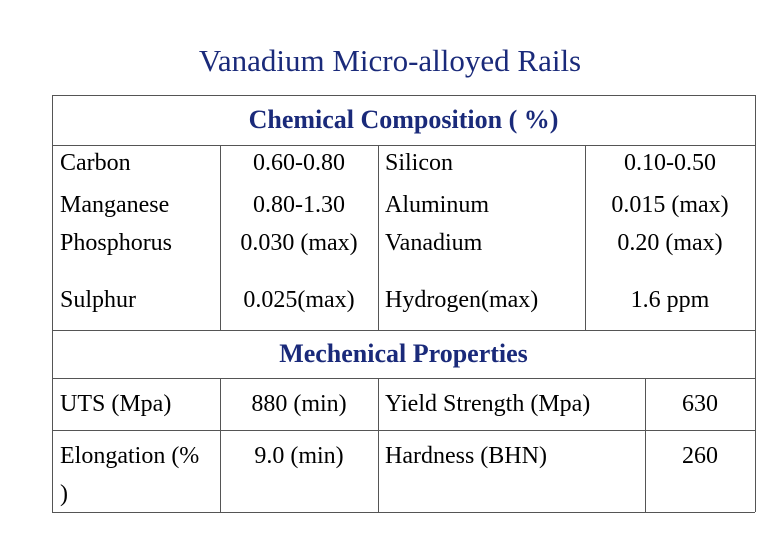 The width and height of the screenshot is (780, 540). What do you see at coordinates (670, 243) in the screenshot?
I see `cell: 0.20 (max)` at bounding box center [670, 243].